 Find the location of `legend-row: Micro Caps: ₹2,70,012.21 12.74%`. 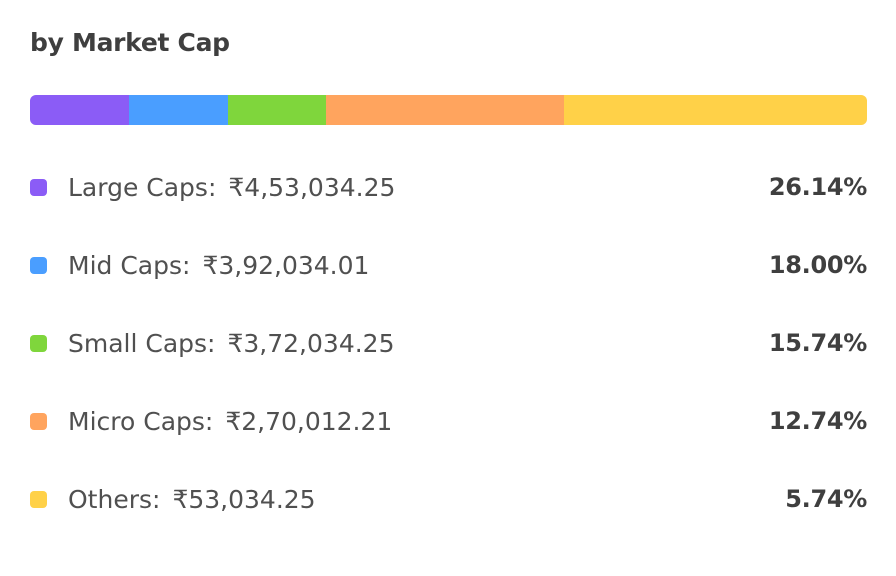

legend-row: Micro Caps: ₹2,70,012.21 12.74% is located at coordinates (448, 429).